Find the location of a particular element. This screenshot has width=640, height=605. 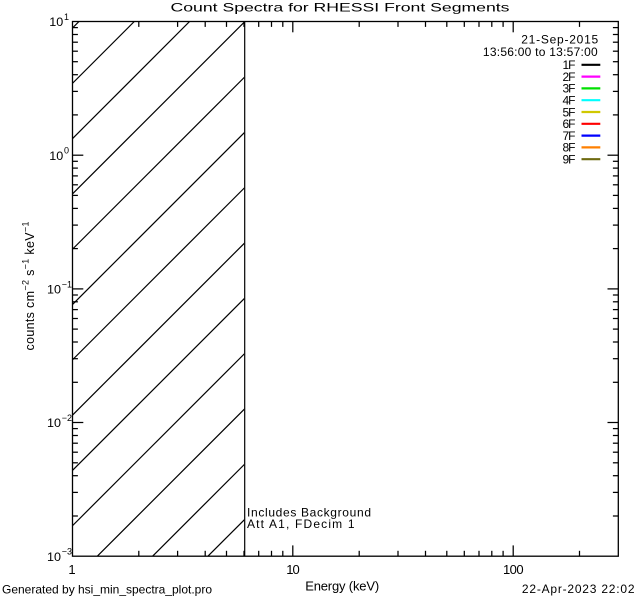

svg-text: 3F is located at coordinates (569, 89).